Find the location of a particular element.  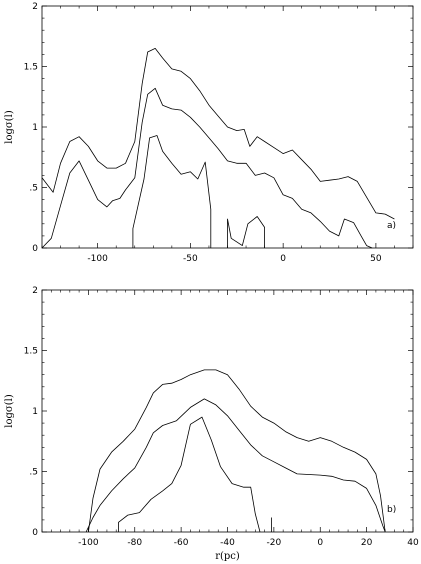

x-tick-label: 50 is located at coordinates (376, 259).